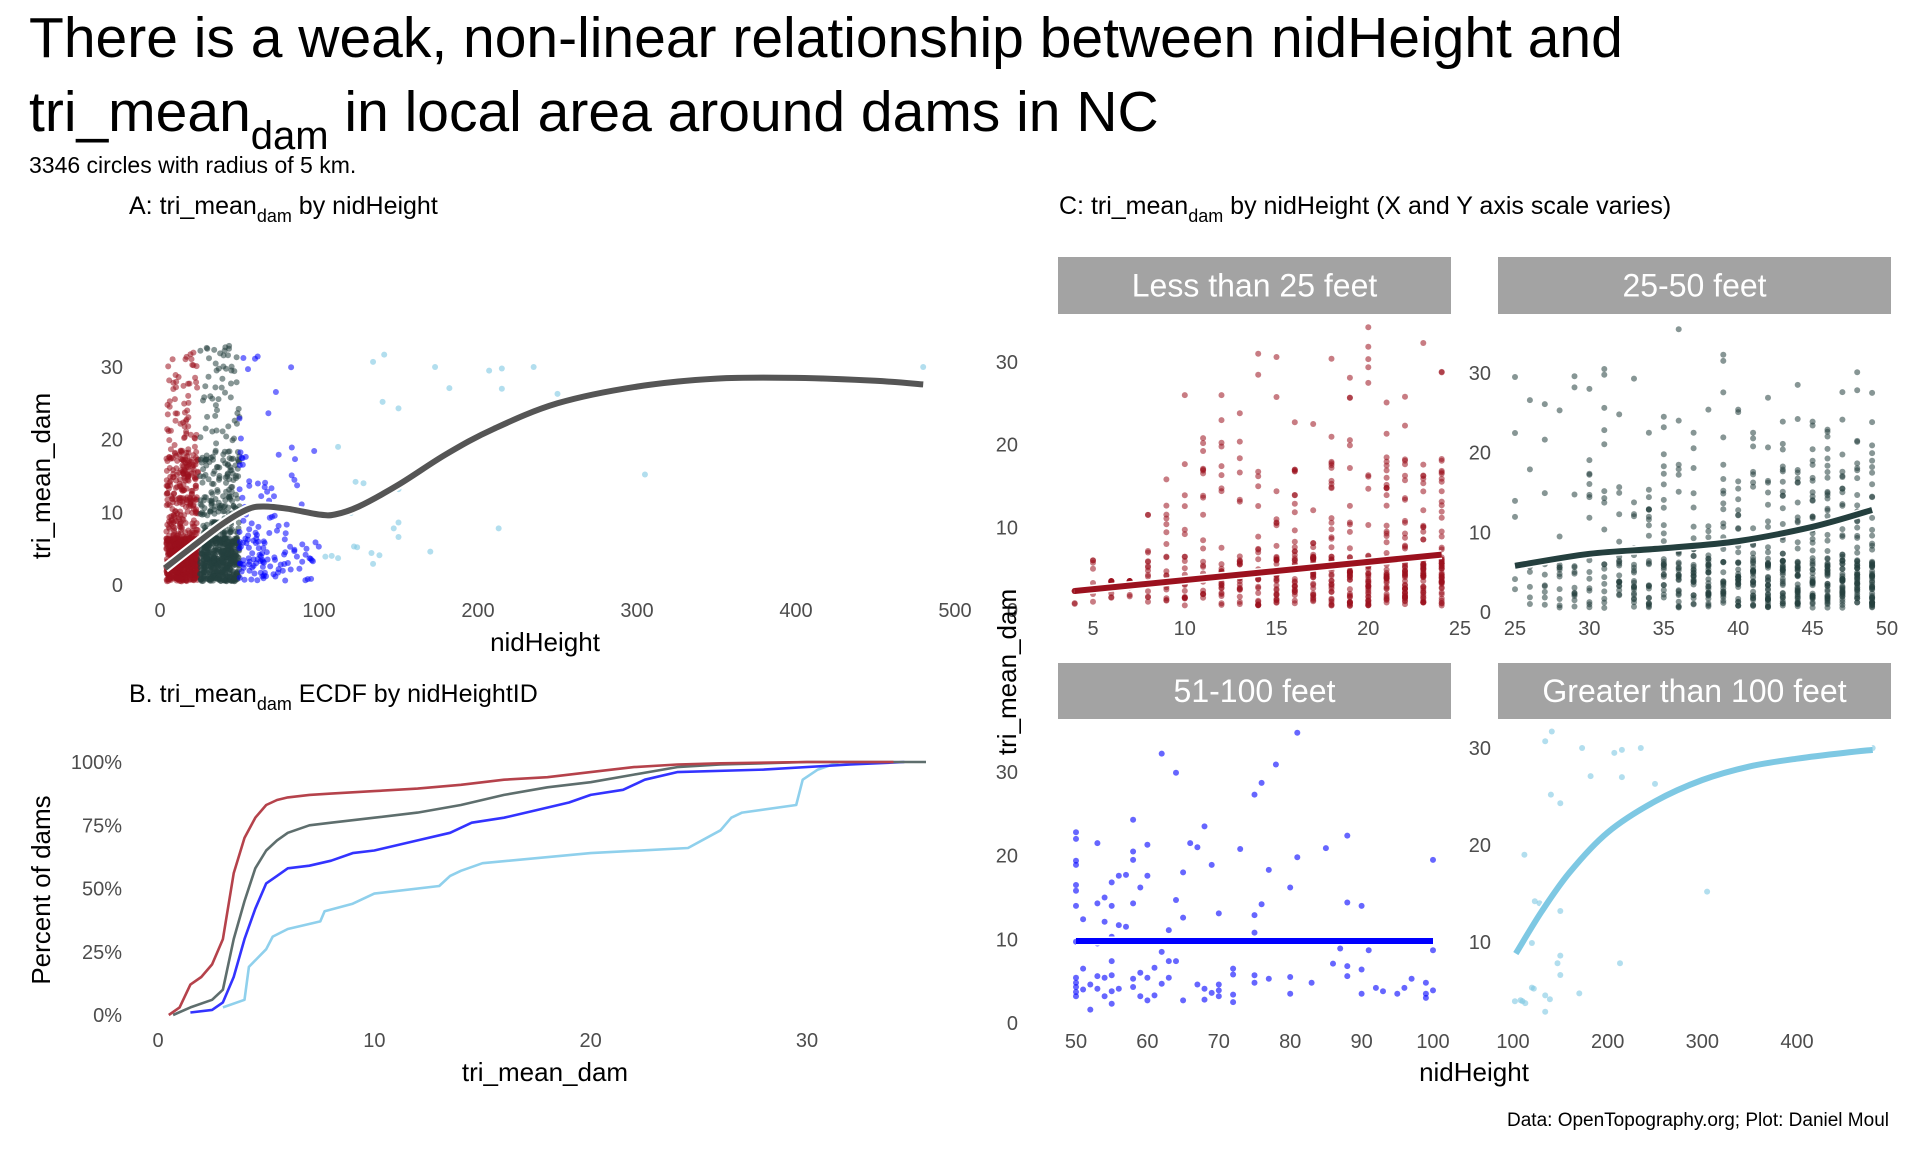  Describe the element at coordinates (1693, 851) in the screenshot. I see `facet-trend-line` at that location.